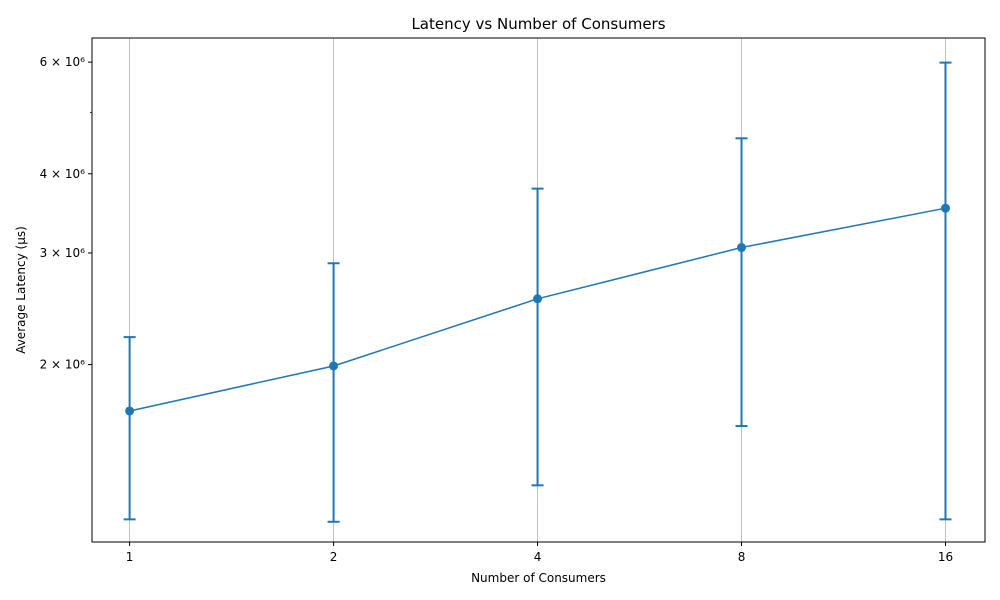 The image size is (1000, 600). What do you see at coordinates (538, 24) in the screenshot?
I see `chart-title: Latency vs Number of Consumers` at bounding box center [538, 24].